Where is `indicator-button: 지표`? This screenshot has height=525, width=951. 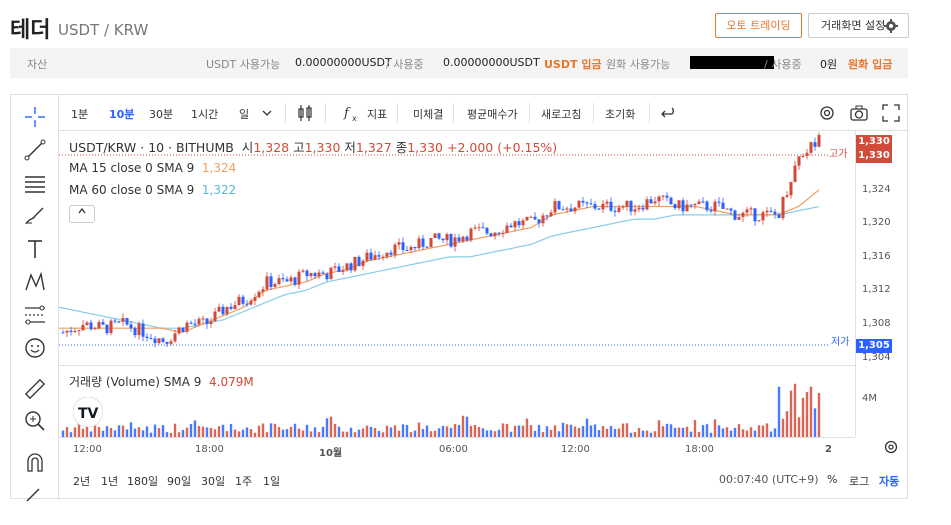 indicator-button: 지표 is located at coordinates (377, 114).